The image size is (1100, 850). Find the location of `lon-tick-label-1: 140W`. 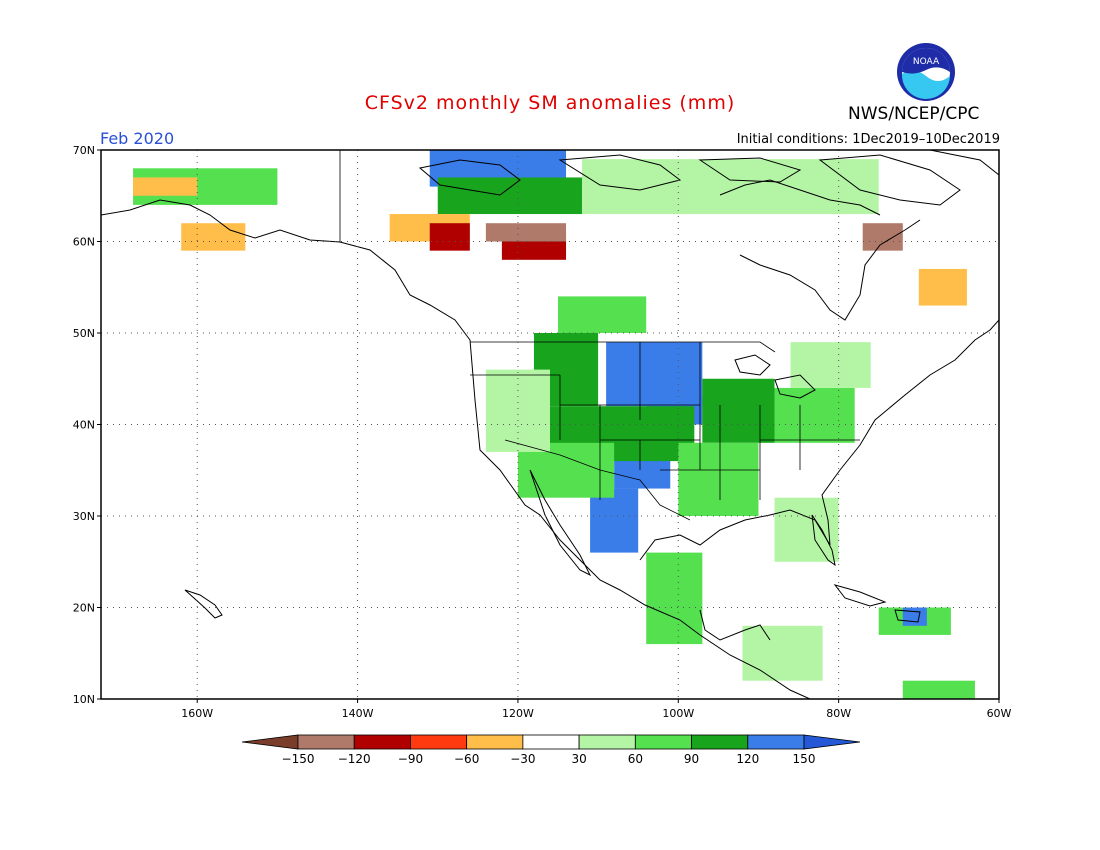

lon-tick-label-1: 140W is located at coordinates (358, 713).